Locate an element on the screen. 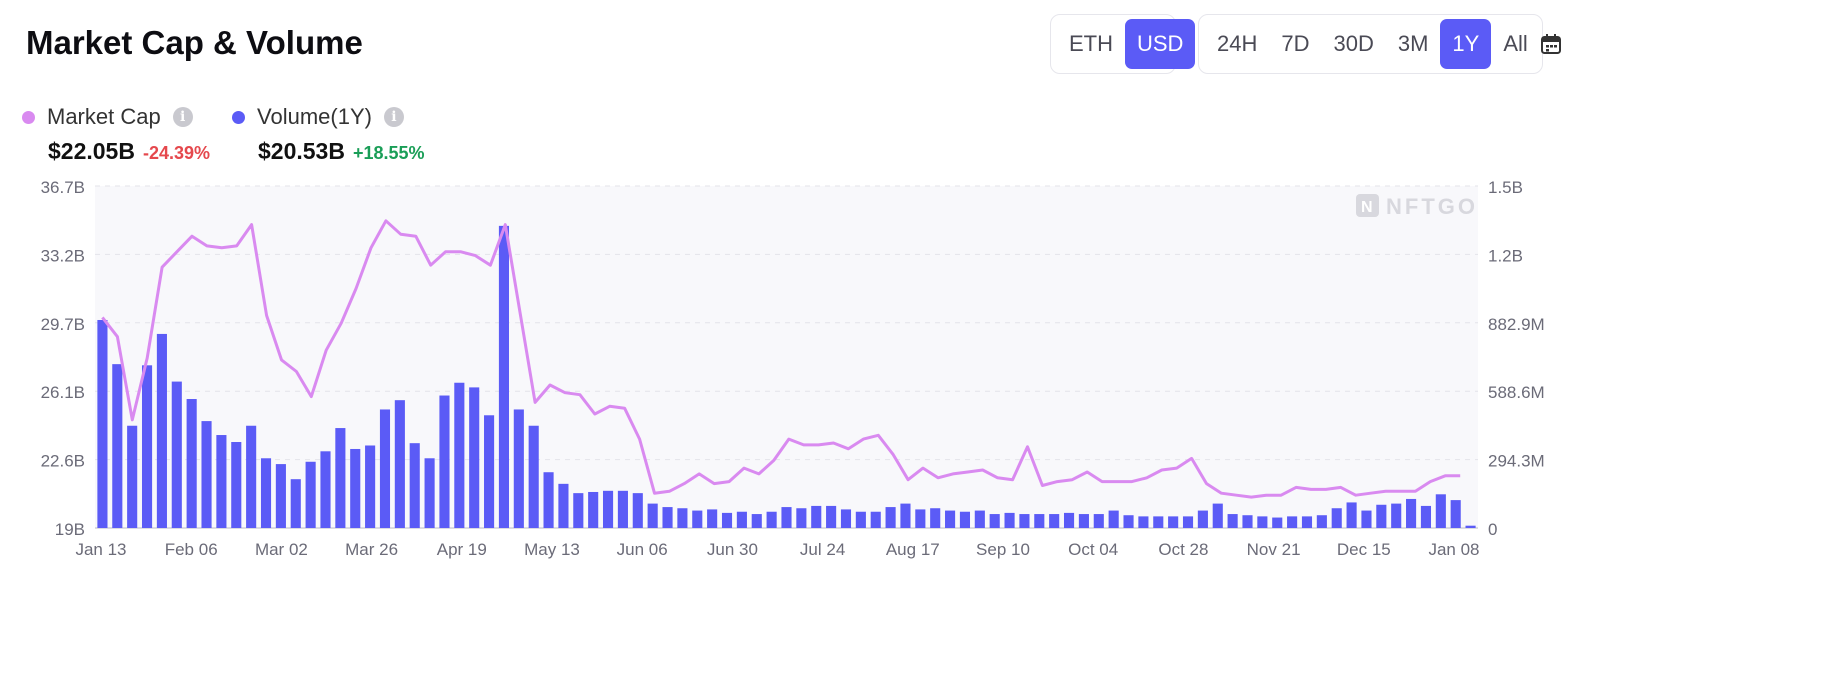  range-30d: 30D is located at coordinates (1353, 43).